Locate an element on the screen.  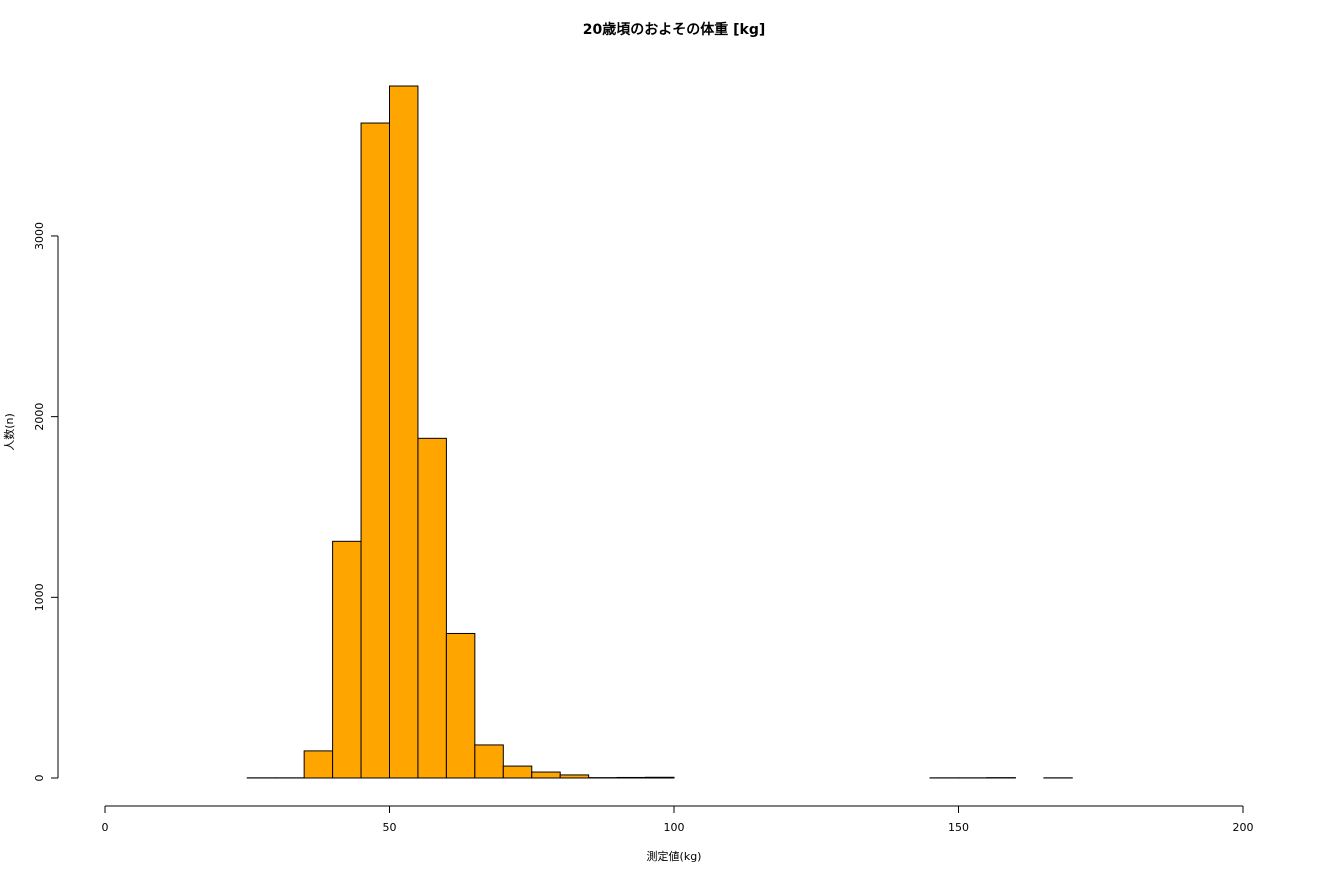
y-tick-label: 3000 is located at coordinates (39, 236).